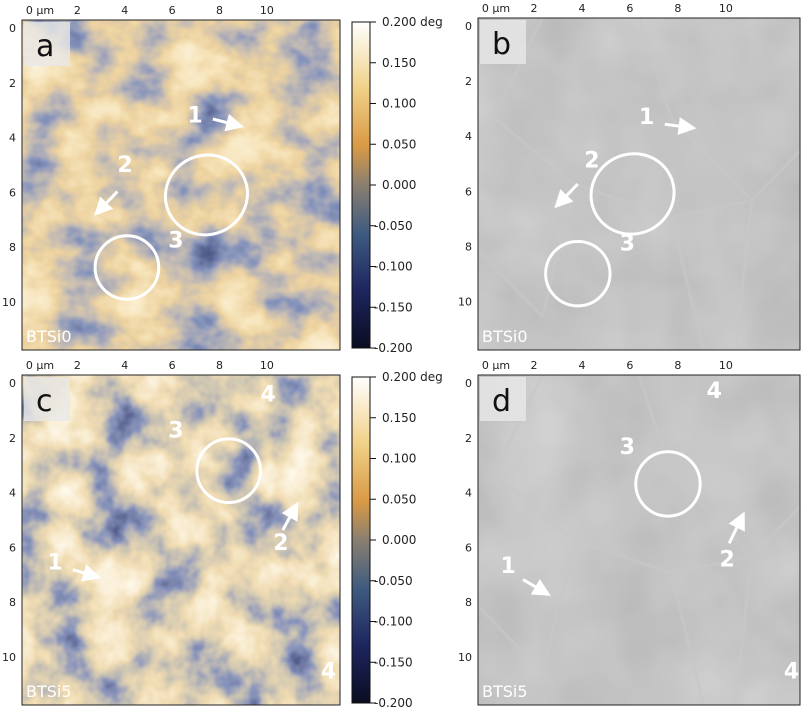  Describe the element at coordinates (393, 622) in the screenshot. I see `colorbar-tick-label: -0.100` at that location.